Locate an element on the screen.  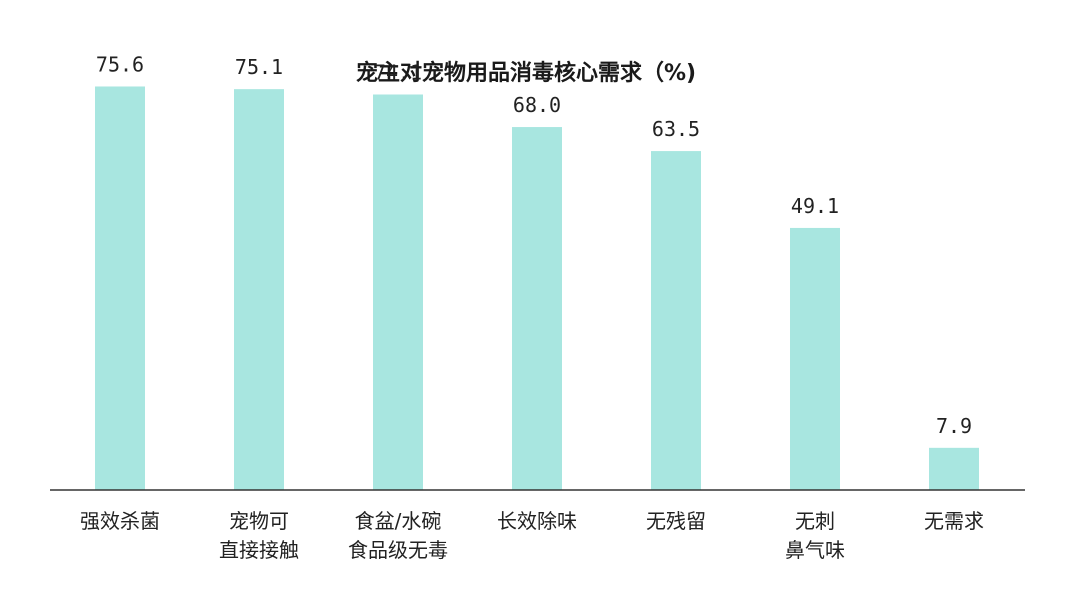
category-label-line: 无刺 is located at coordinates (815, 521).